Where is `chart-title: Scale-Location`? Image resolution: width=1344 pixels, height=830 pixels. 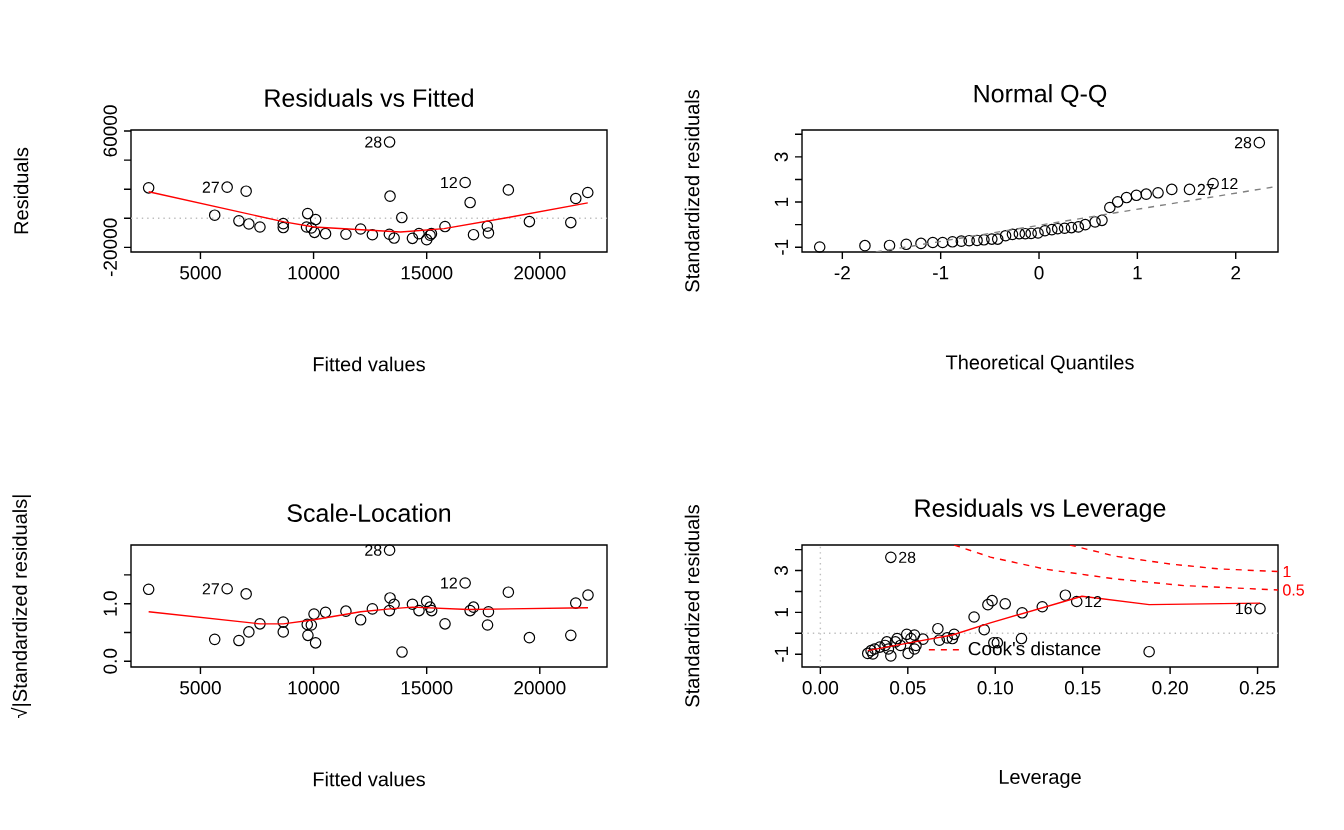
chart-title: Scale-Location is located at coordinates (369, 512).